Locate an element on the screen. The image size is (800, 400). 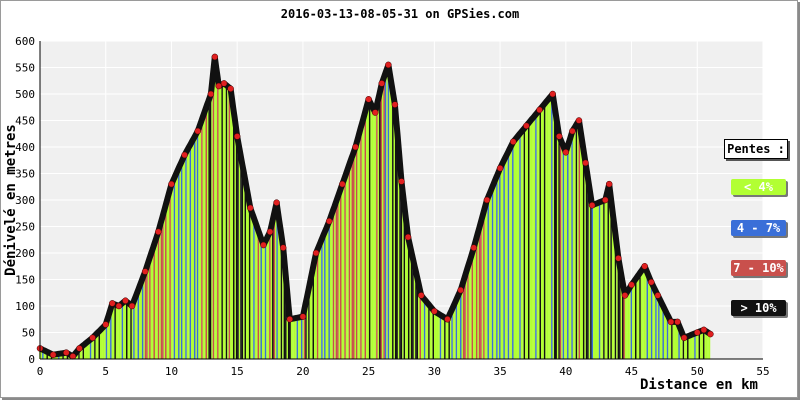
x-axis-label: Distance en km is located at coordinates (699, 385).